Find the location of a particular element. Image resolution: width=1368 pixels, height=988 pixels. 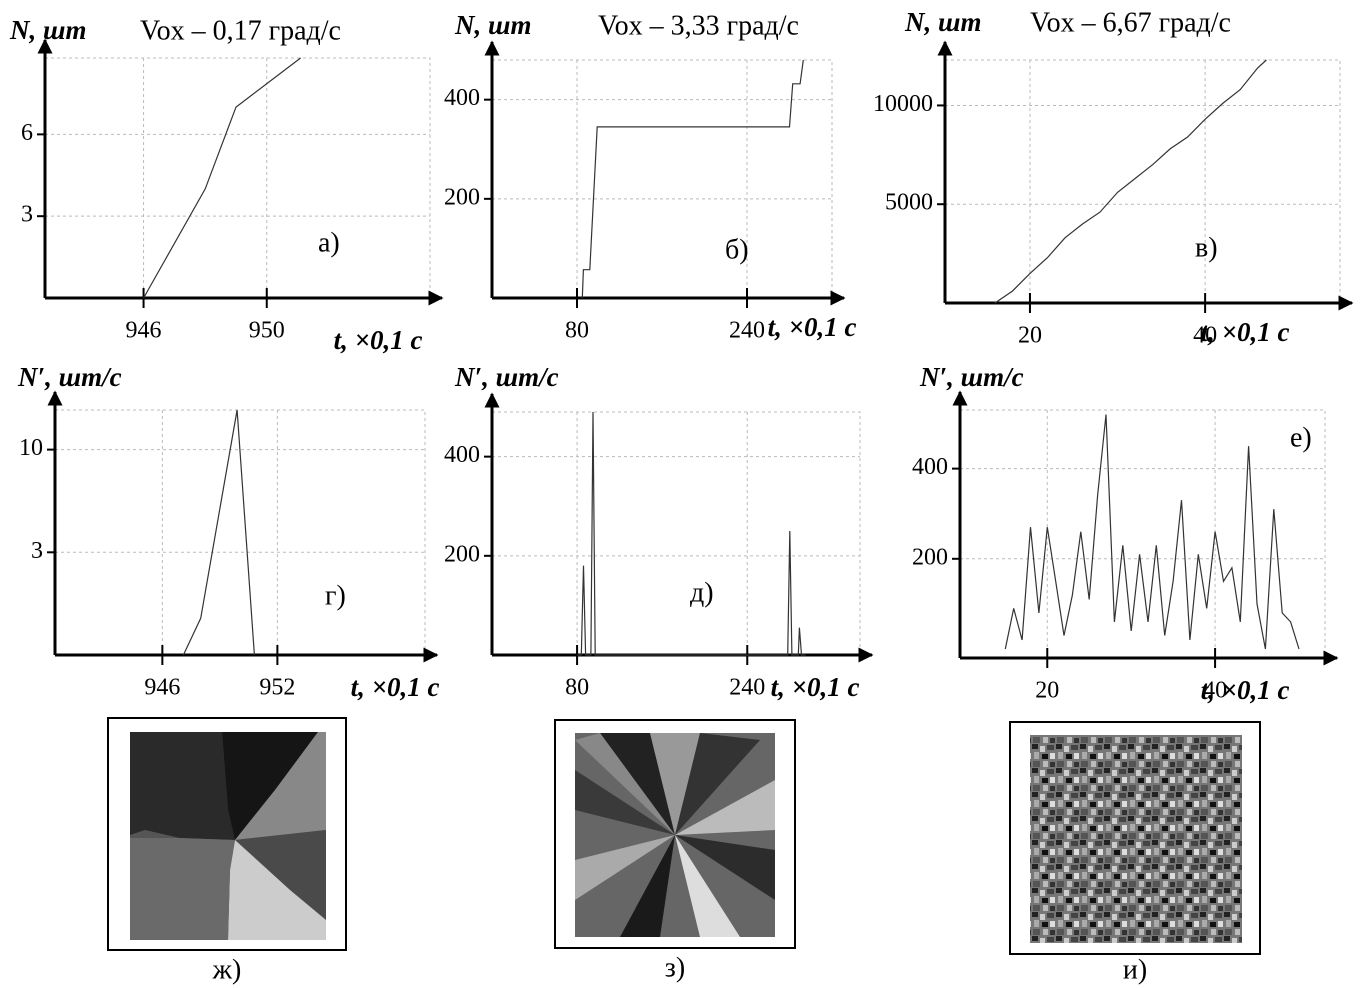

chart-title: Vox – 6,67 град/с is located at coordinates (1130, 22).